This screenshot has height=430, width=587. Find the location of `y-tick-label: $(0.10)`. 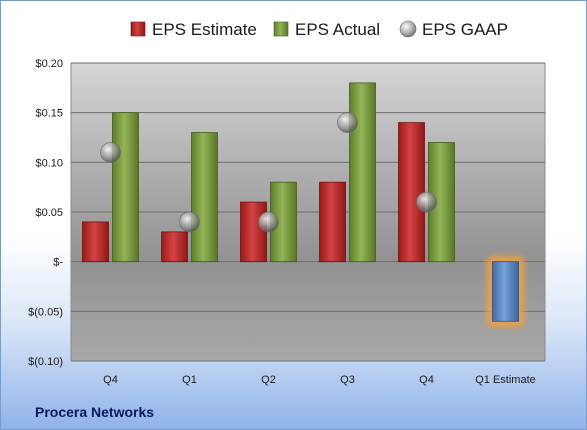

y-tick-label: $(0.10) is located at coordinates (45, 362).